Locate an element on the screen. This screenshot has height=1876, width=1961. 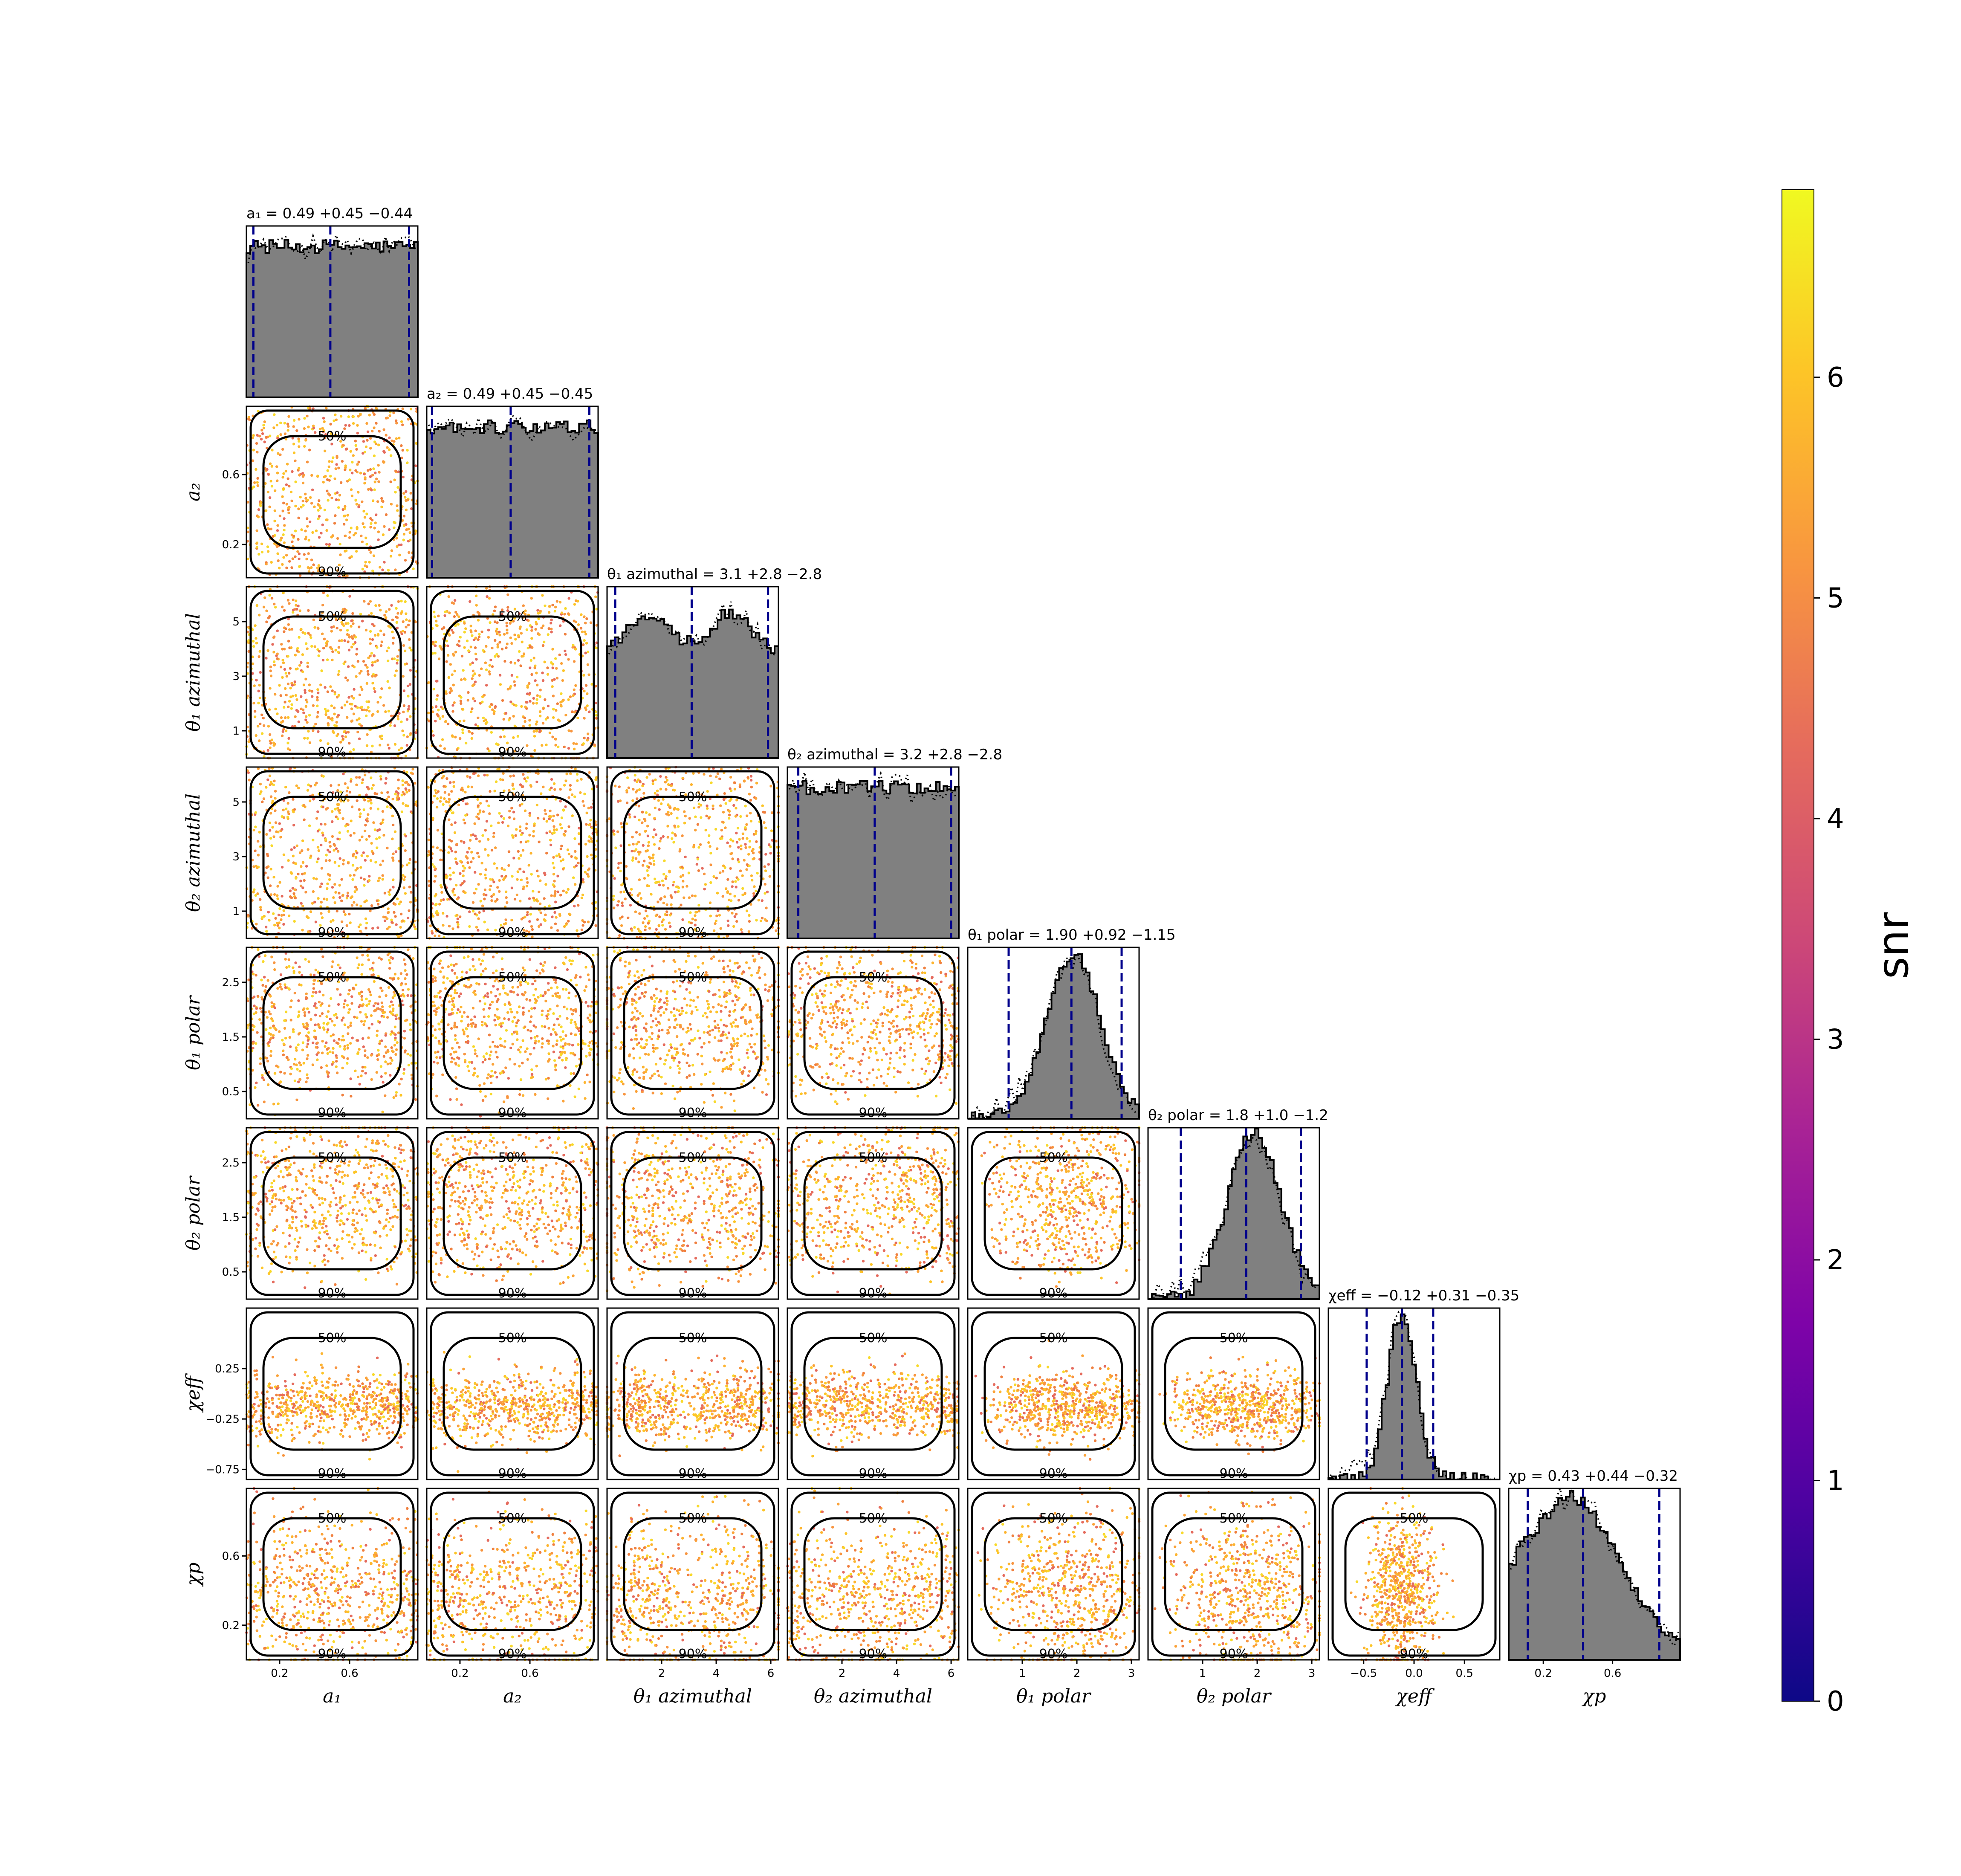
colorbar-ticks: 0 1 2 3 4 5 6 is located at coordinates (1829, 1040).